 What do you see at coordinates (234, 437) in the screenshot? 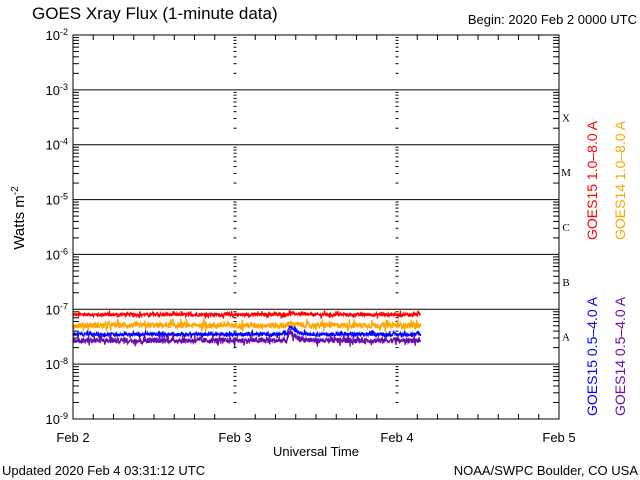
I see `x-tick-label: Feb 3` at bounding box center [234, 437].